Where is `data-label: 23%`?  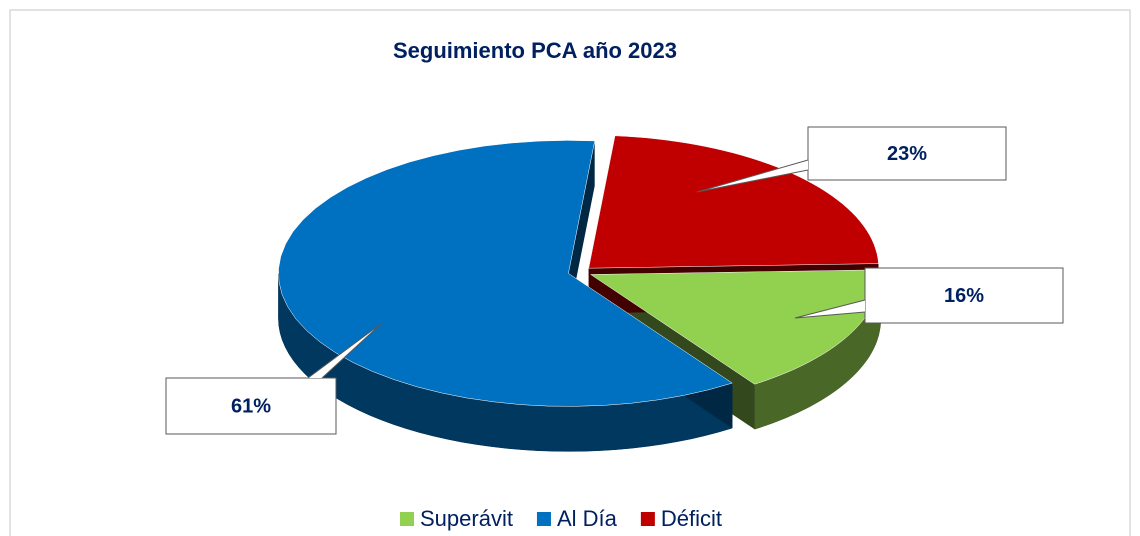
data-label: 23% is located at coordinates (907, 154).